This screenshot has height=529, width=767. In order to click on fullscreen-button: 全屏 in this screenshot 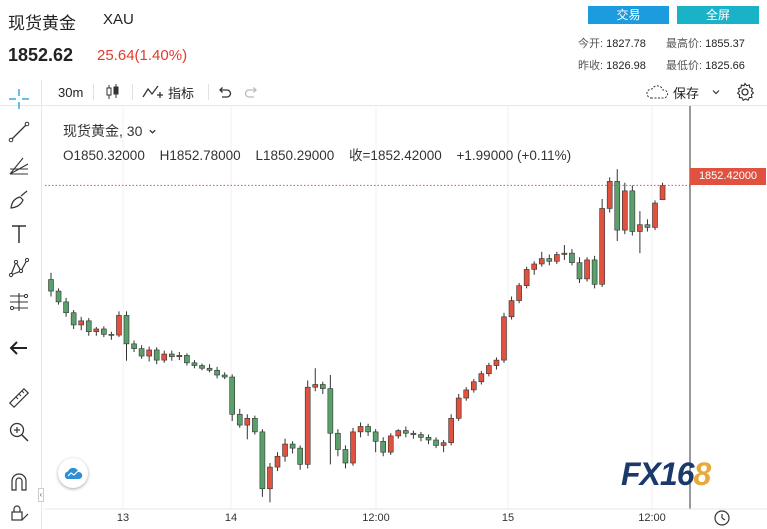, I will do `click(718, 15)`.